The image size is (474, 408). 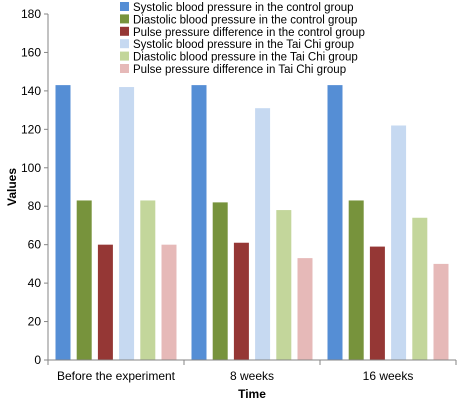 I want to click on y-tick-label: 80, so click(x=35, y=206).